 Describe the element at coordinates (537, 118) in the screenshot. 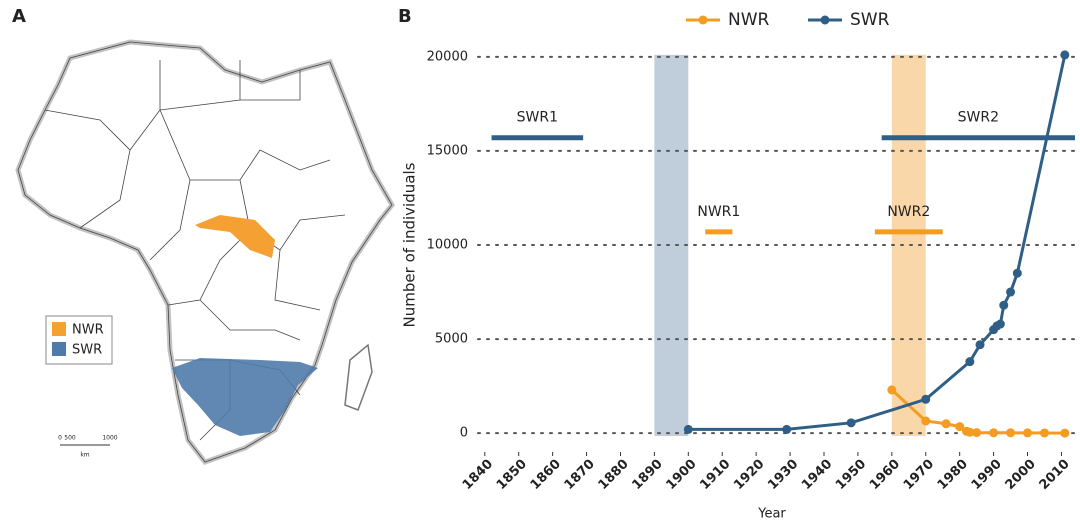

I see `range-label: SWR1` at that location.